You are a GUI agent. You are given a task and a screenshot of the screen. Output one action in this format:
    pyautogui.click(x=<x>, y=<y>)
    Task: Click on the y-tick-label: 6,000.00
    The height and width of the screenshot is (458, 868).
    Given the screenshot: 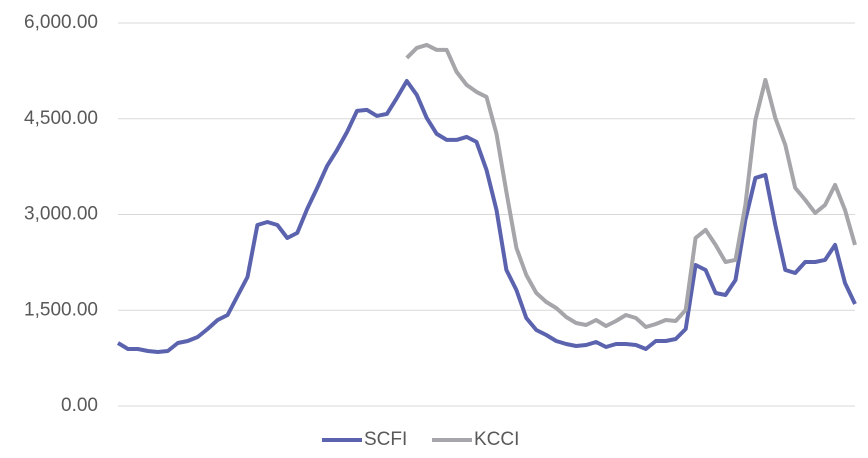 What is the action you would take?
    pyautogui.click(x=61, y=22)
    